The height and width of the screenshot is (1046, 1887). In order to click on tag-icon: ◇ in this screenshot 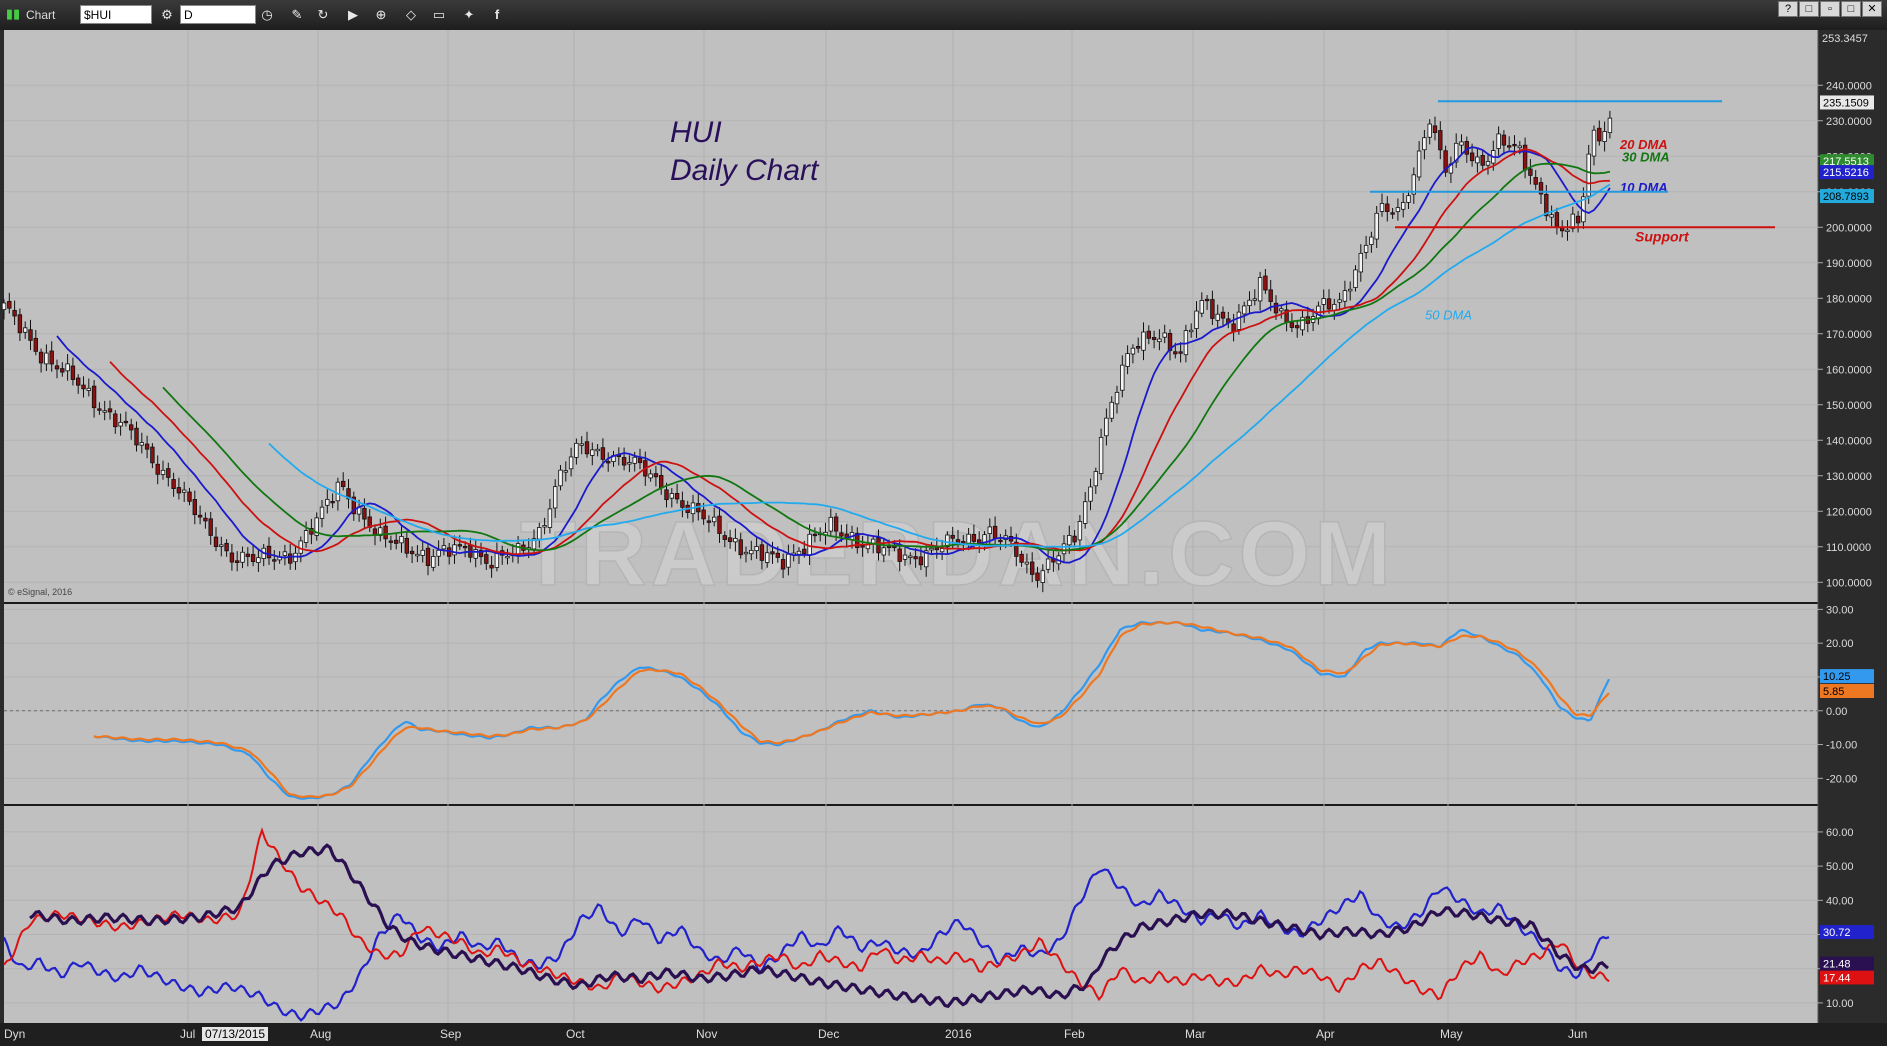, I will do `click(411, 14)`.